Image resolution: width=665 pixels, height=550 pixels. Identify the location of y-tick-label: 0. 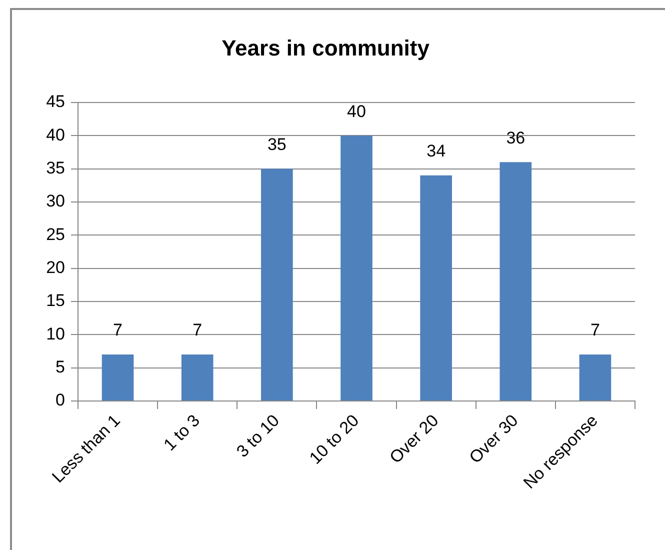
(60, 400).